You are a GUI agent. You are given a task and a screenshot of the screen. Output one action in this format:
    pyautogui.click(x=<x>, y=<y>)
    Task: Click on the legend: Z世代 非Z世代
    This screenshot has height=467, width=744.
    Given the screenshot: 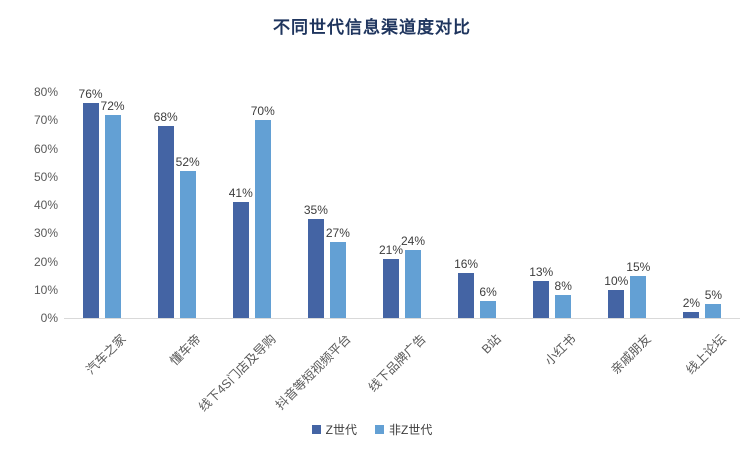 What is the action you would take?
    pyautogui.click(x=372, y=429)
    